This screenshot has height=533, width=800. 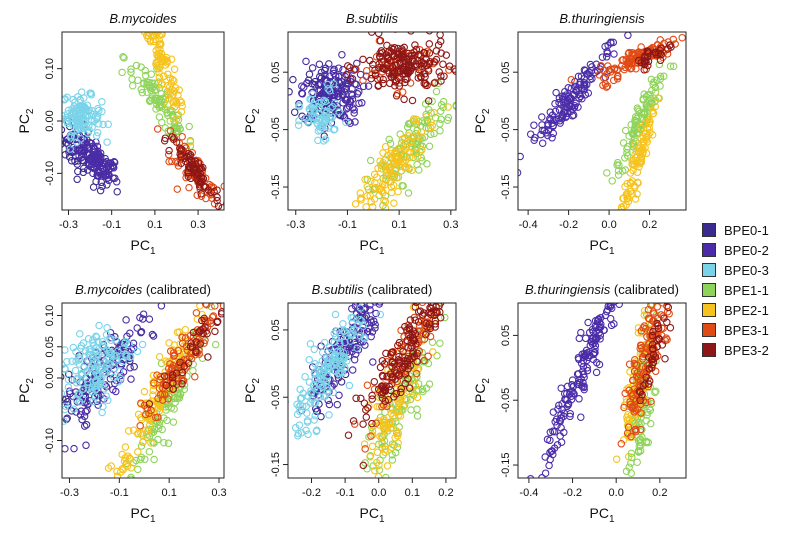 I want to click on legend-item-bpe1-1: BPE1-1, so click(x=749, y=290).